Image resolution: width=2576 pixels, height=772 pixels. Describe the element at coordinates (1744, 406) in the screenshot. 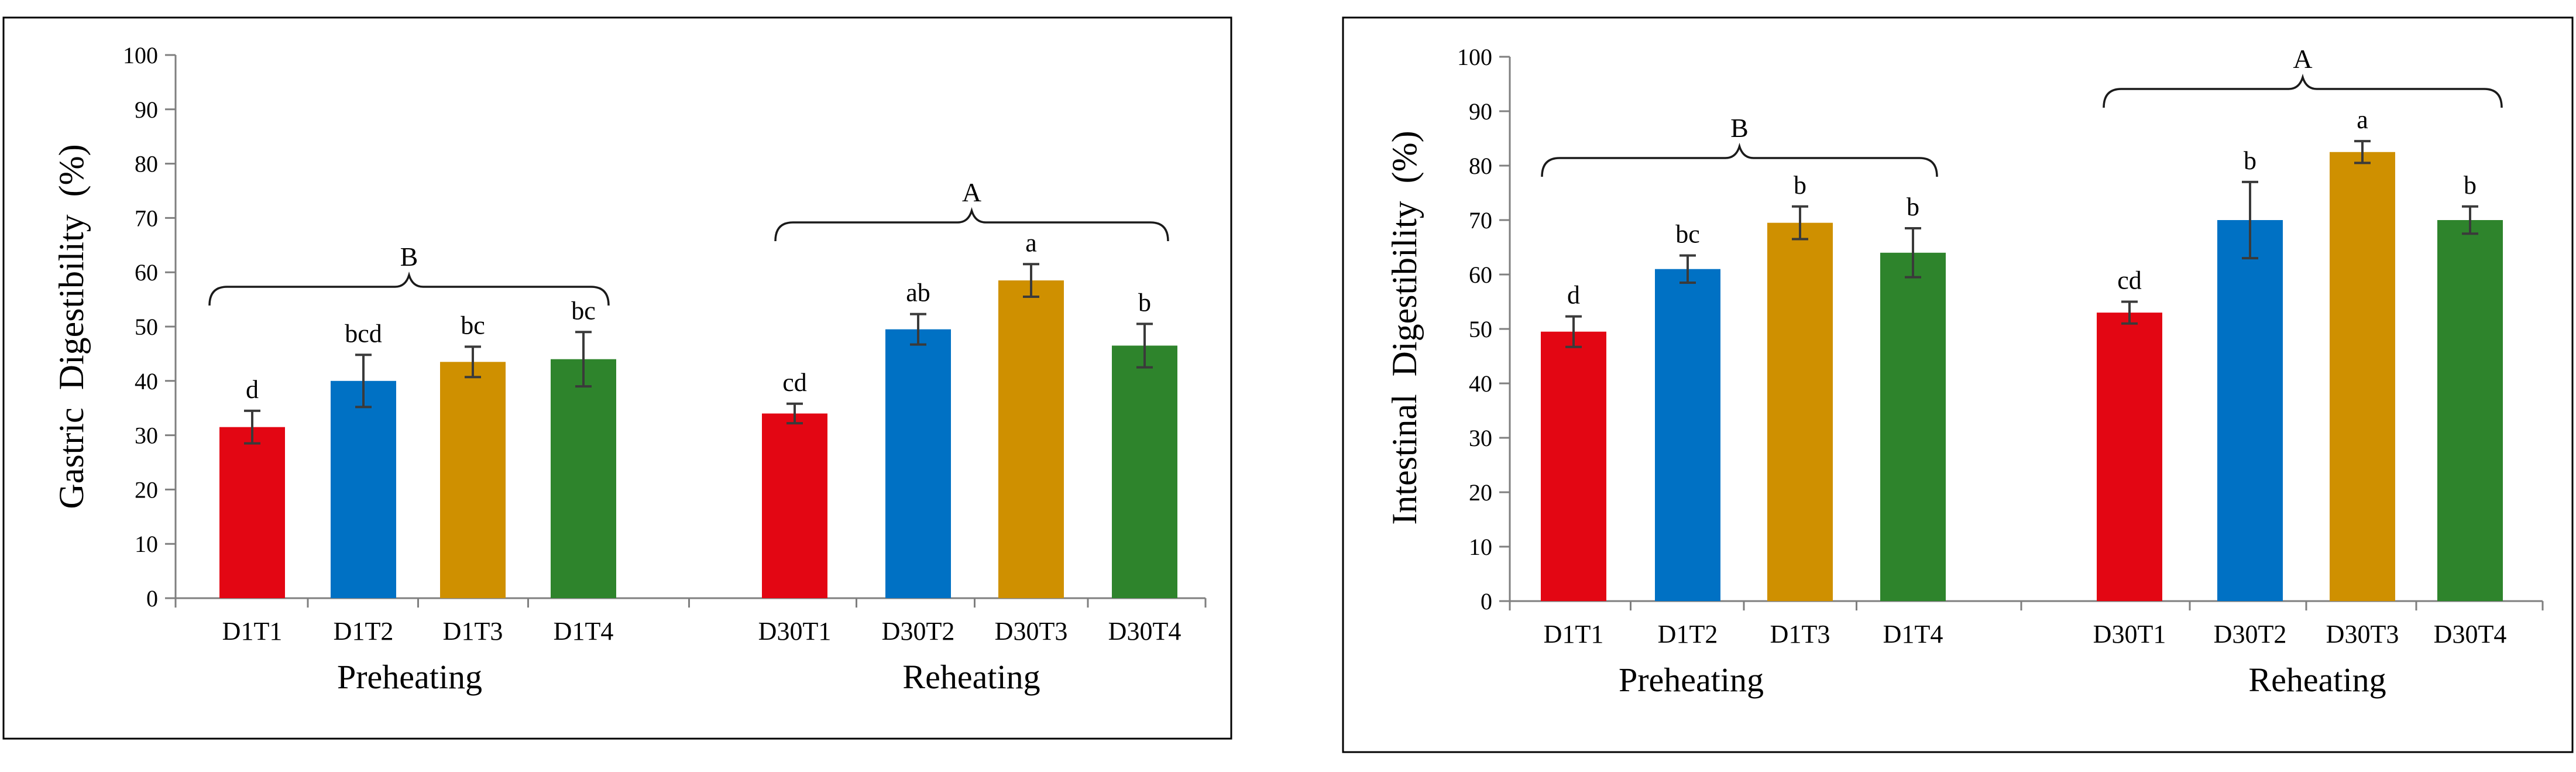

I see `group-preheating: d D1T1 bc D1T2 b D1T3 b D1T4 Preheating B` at that location.